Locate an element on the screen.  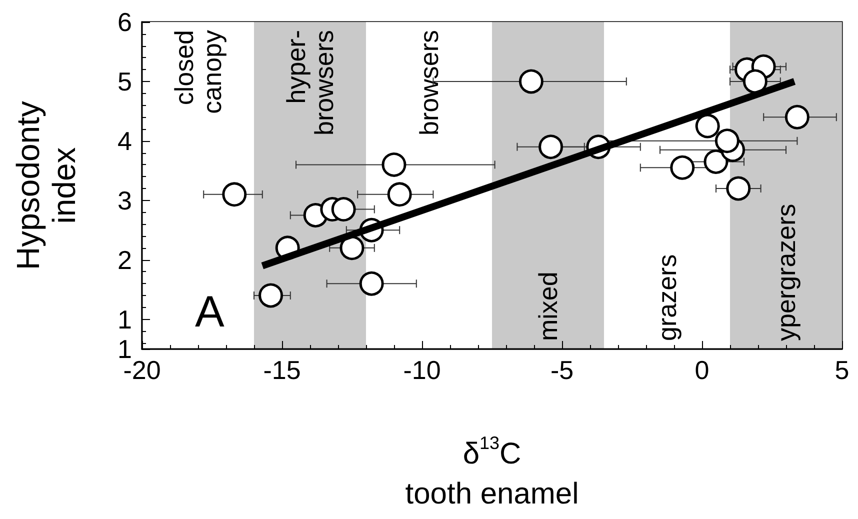
x-tick-label: -10 is located at coordinates (422, 370).